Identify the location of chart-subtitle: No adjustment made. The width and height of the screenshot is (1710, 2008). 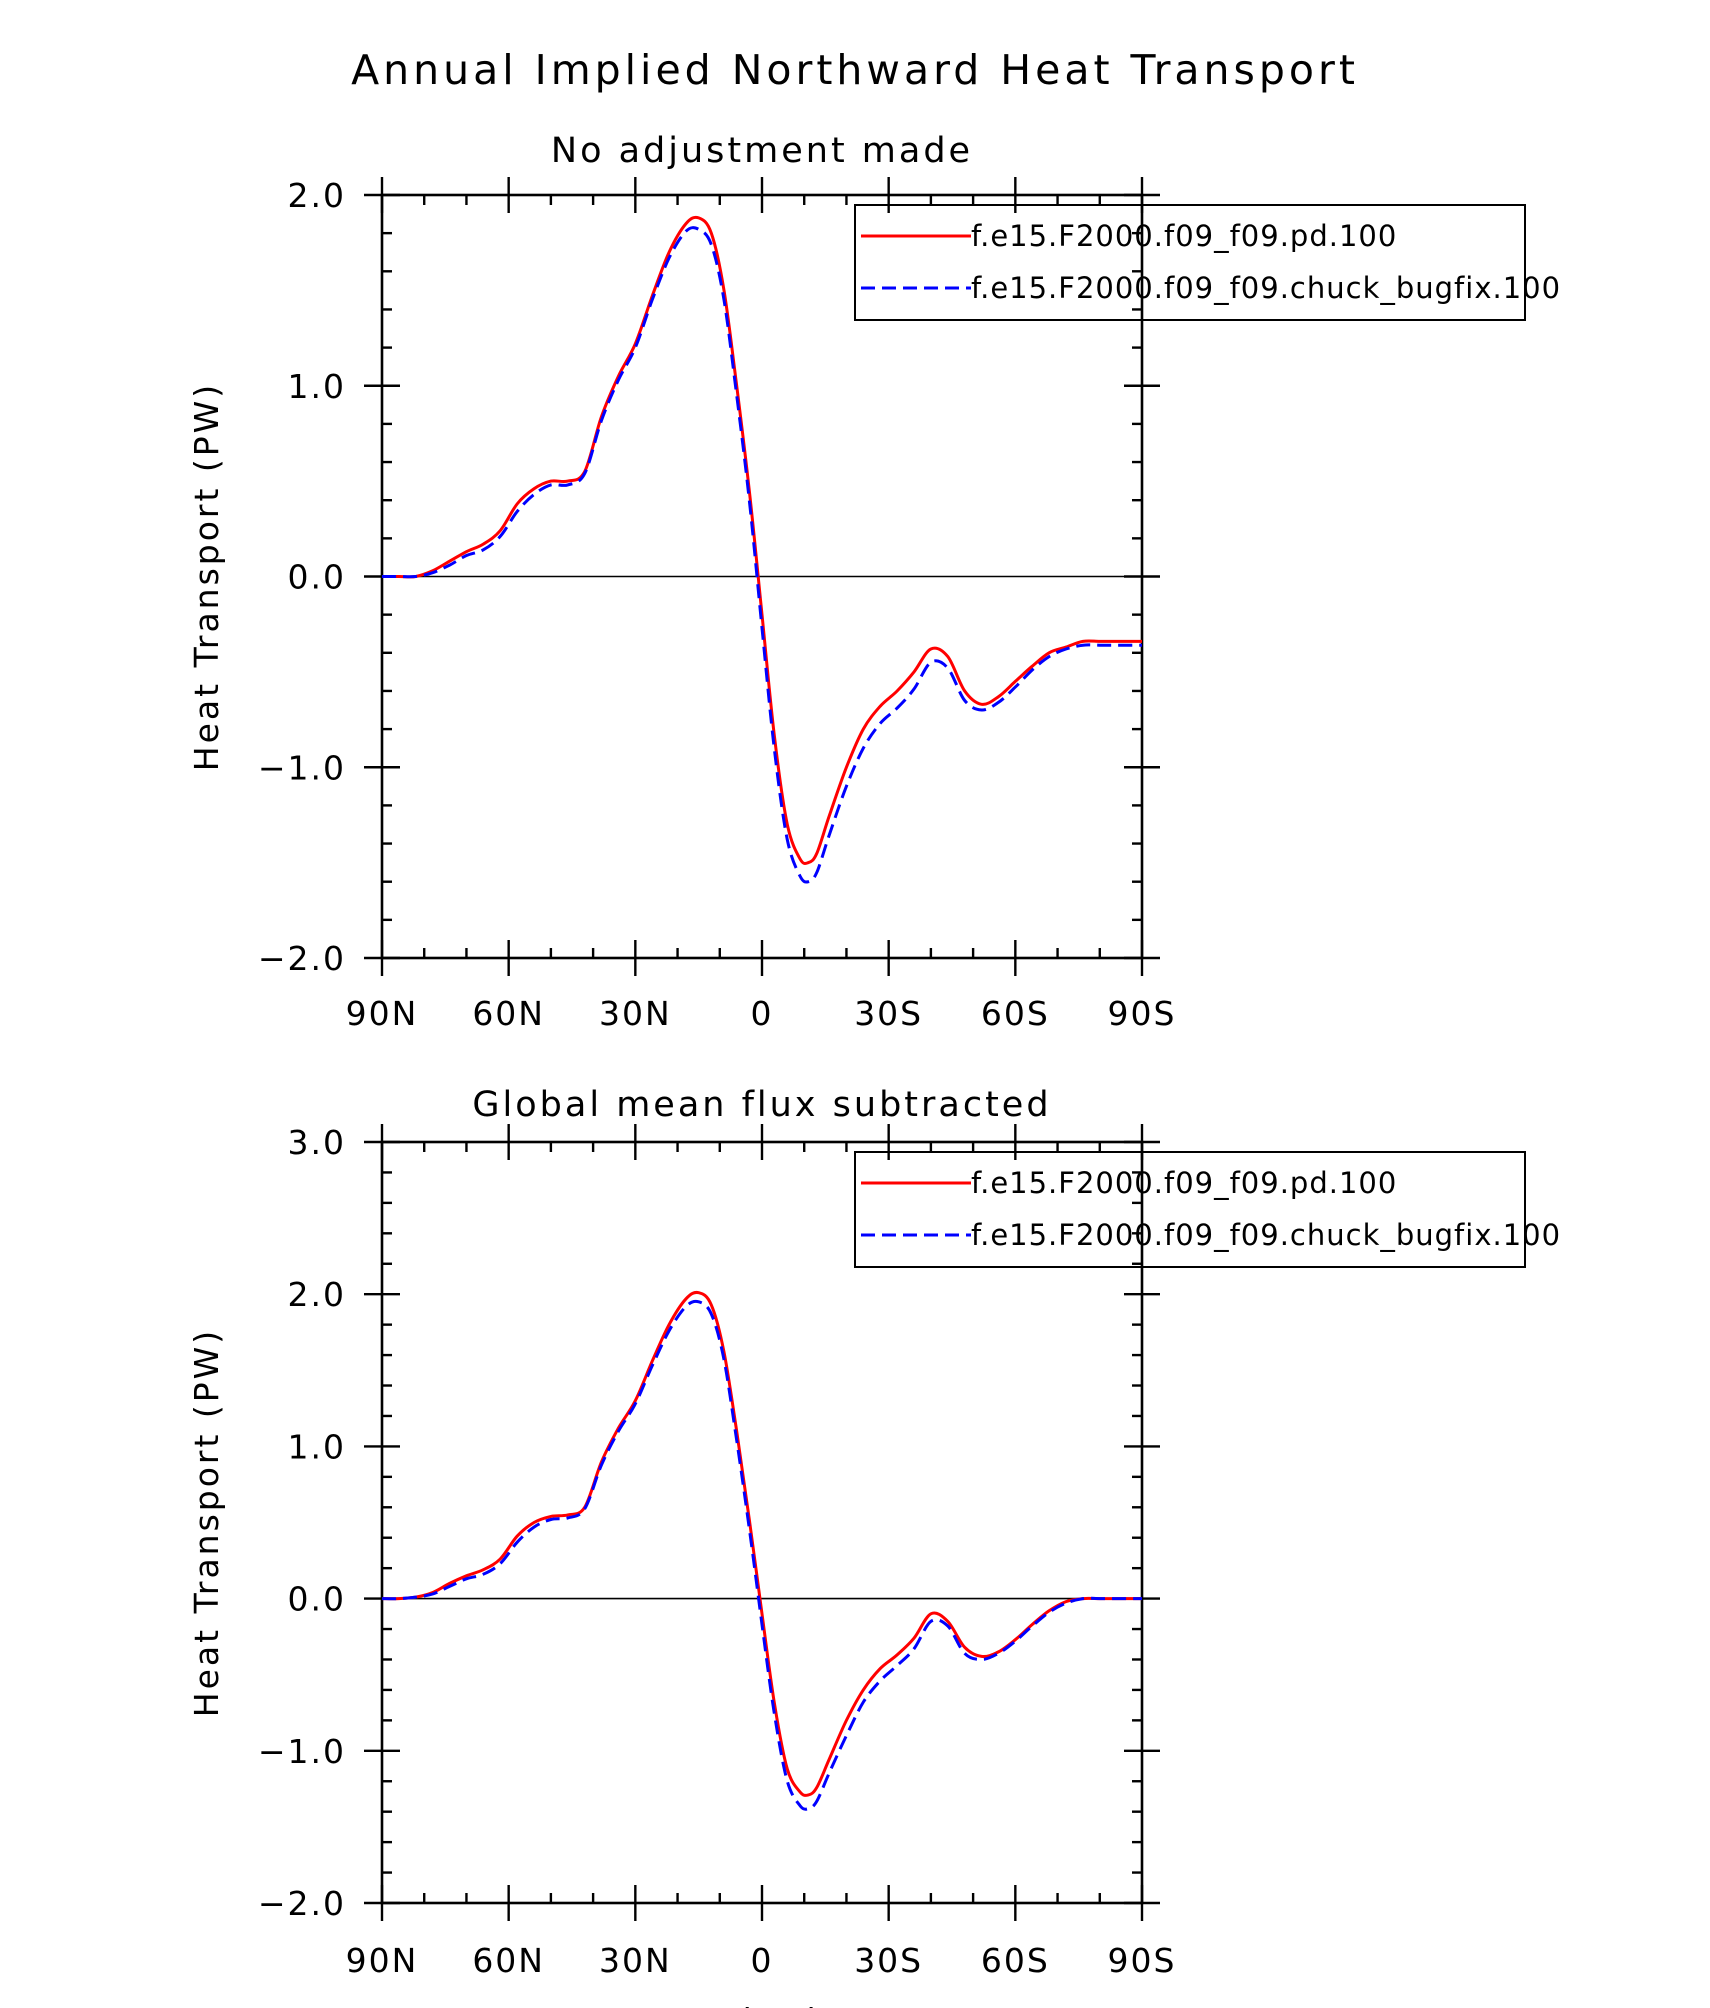
(762, 151).